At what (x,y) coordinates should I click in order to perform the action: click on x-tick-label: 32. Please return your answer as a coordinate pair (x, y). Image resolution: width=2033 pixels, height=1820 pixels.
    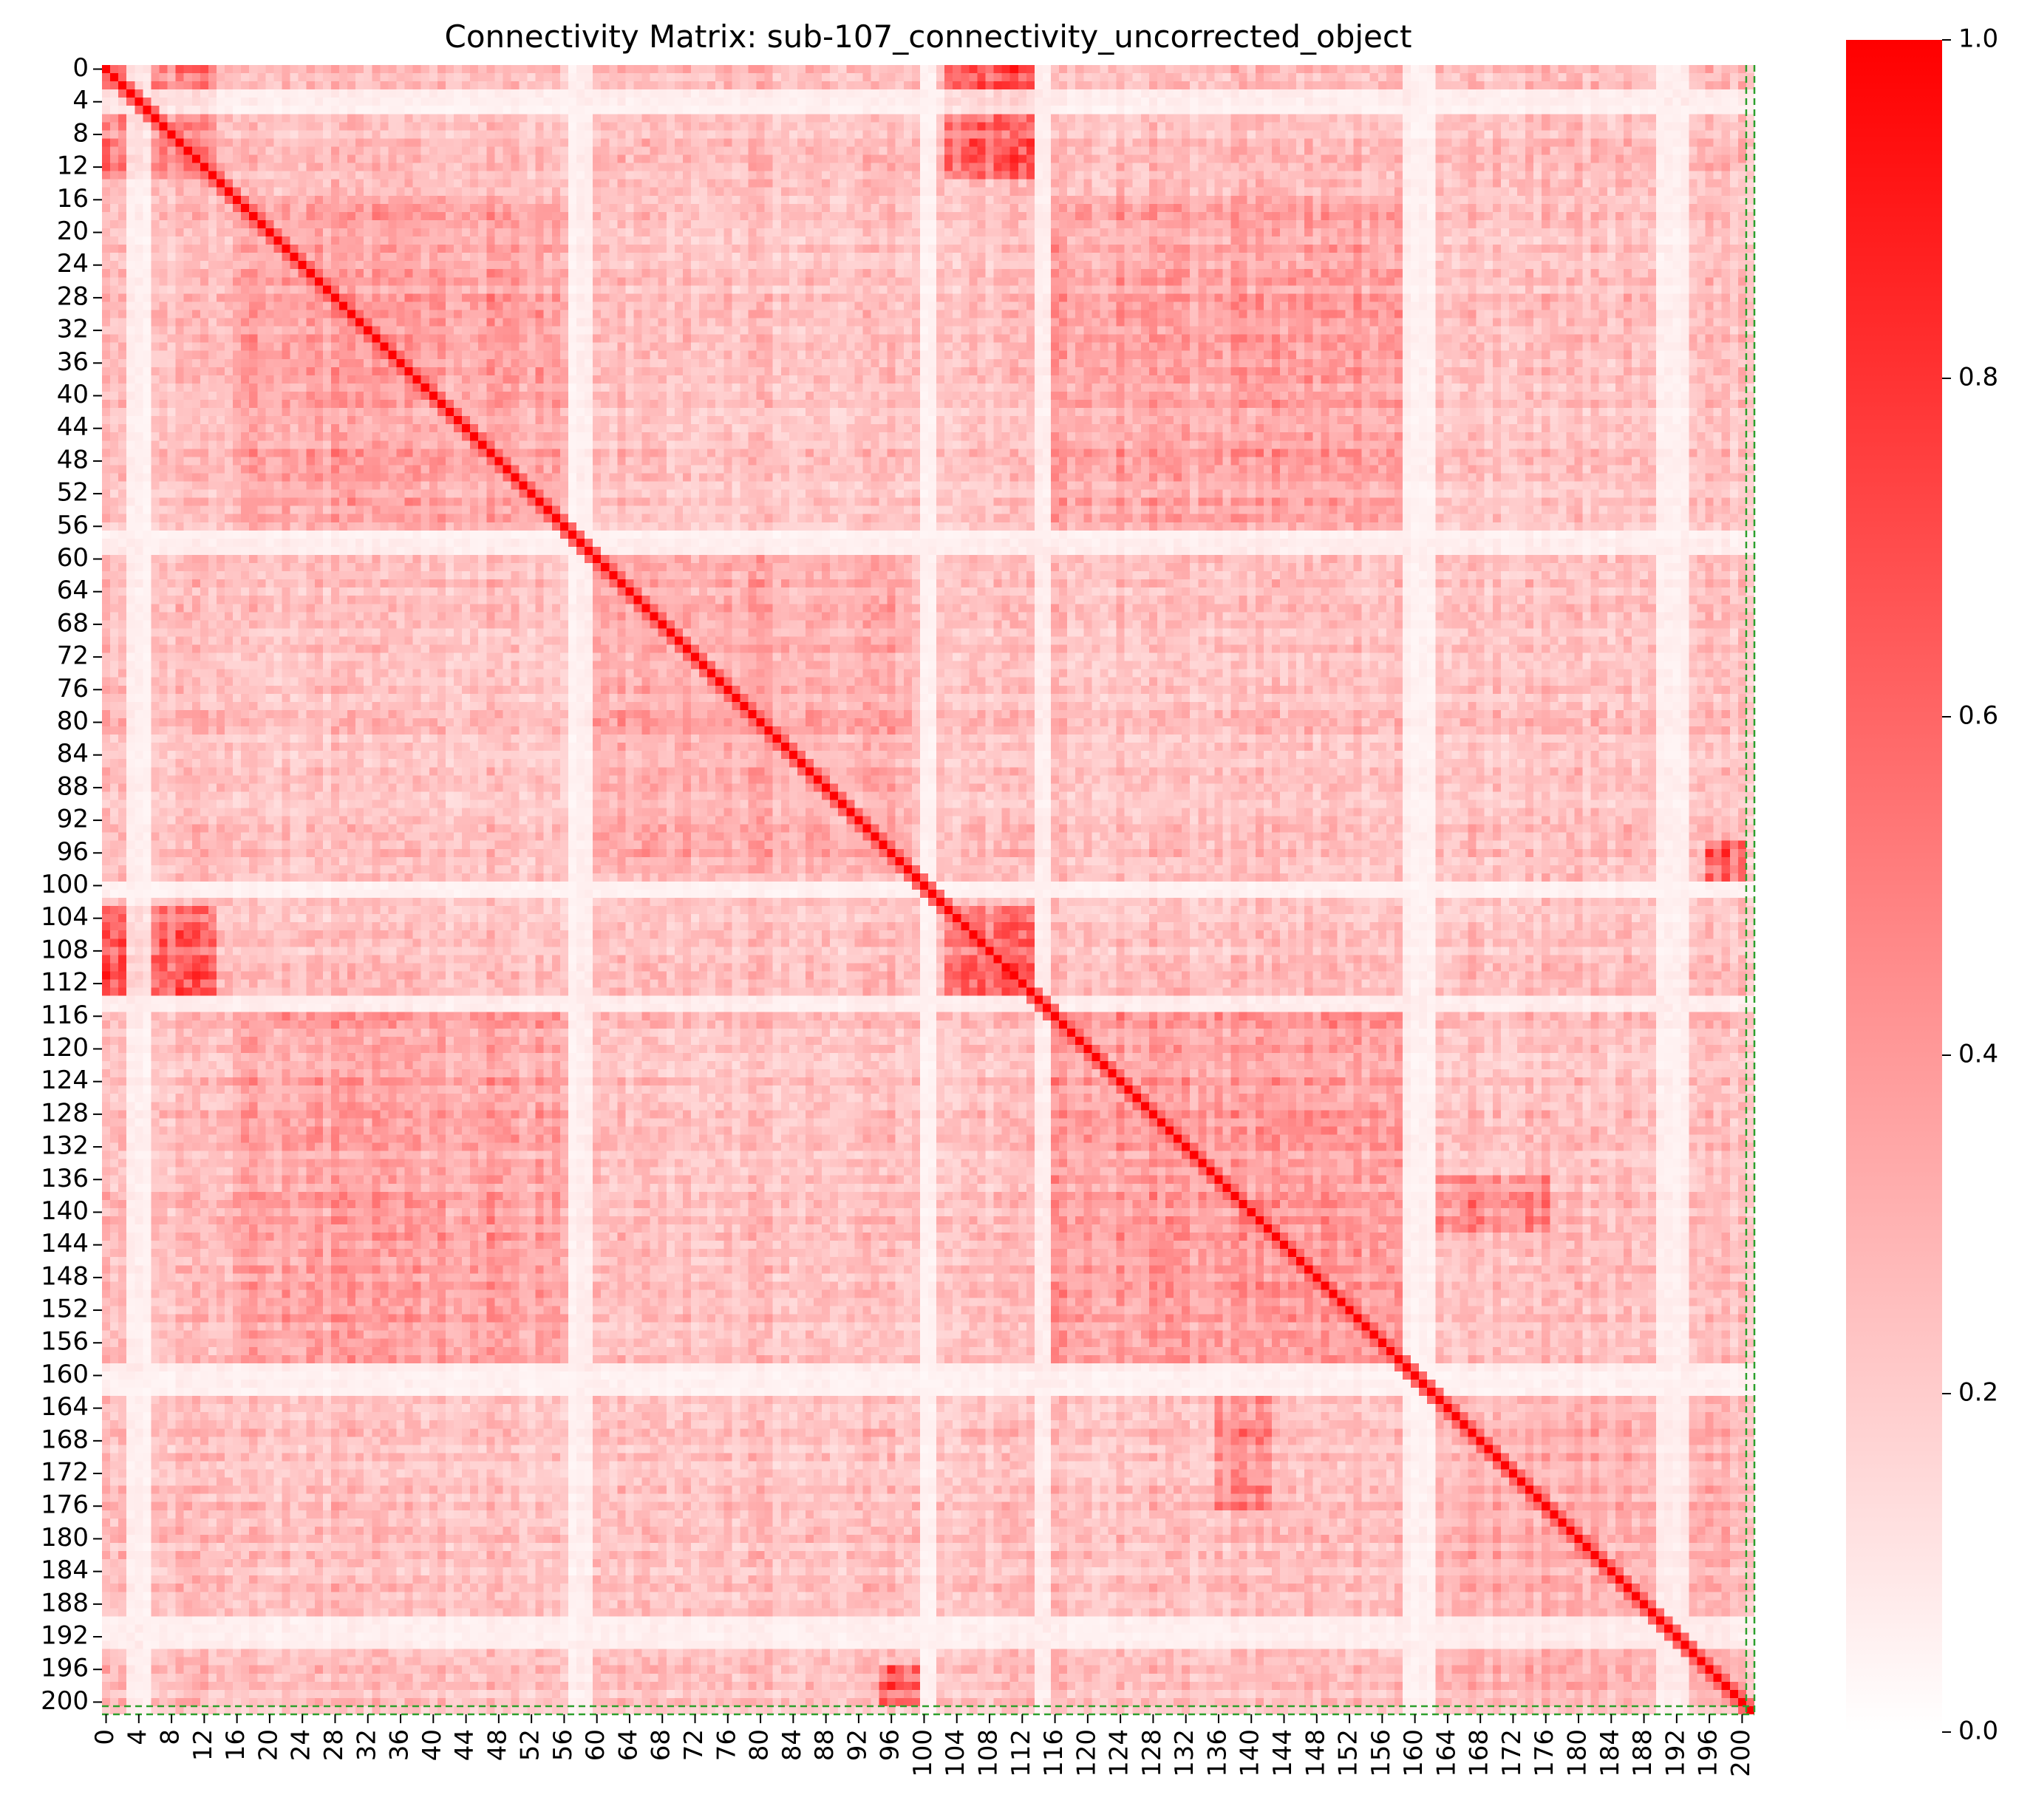
    Looking at the image, I should click on (367, 1745).